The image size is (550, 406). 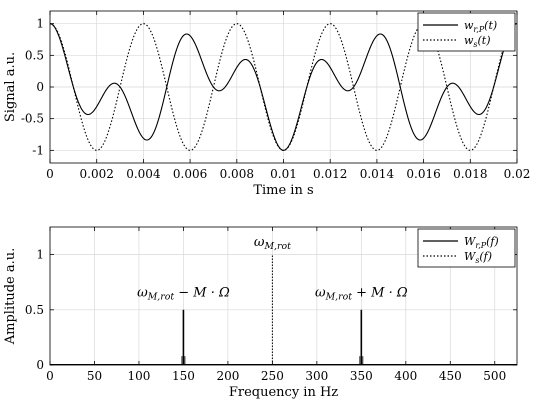 I want to click on time-y-axis-label: Signal a.u., so click(x=10, y=87).